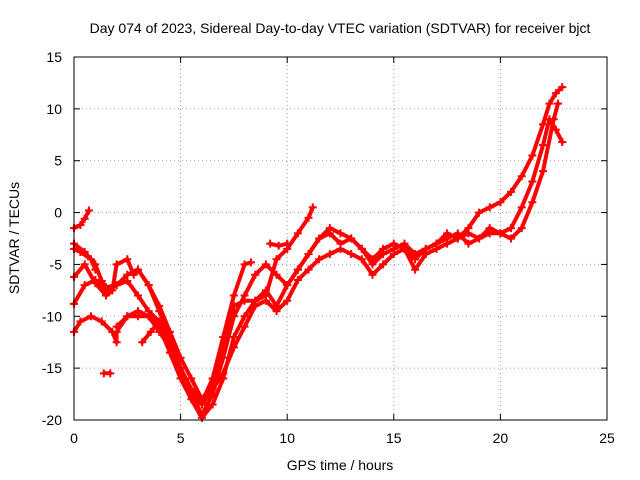  Describe the element at coordinates (52, 368) in the screenshot. I see `y-tick-label: -15` at that location.